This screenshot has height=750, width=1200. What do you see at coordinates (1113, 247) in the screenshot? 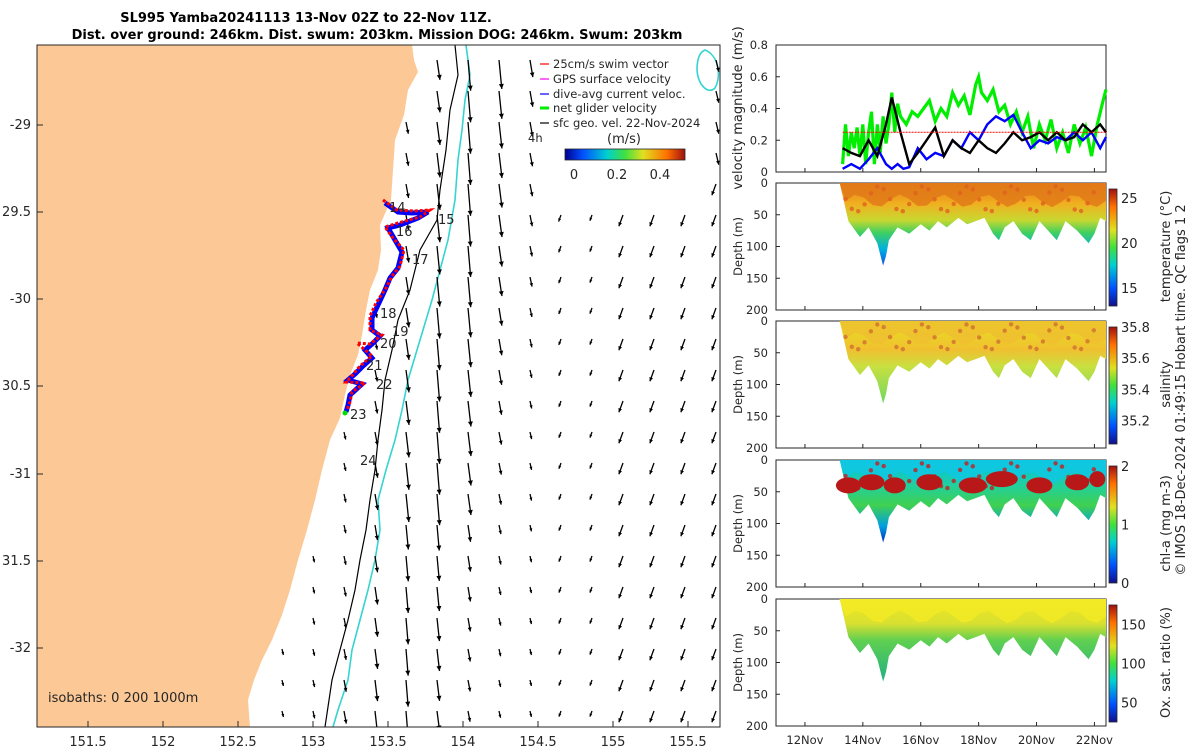
I see `temperature-colorbar` at bounding box center [1113, 247].